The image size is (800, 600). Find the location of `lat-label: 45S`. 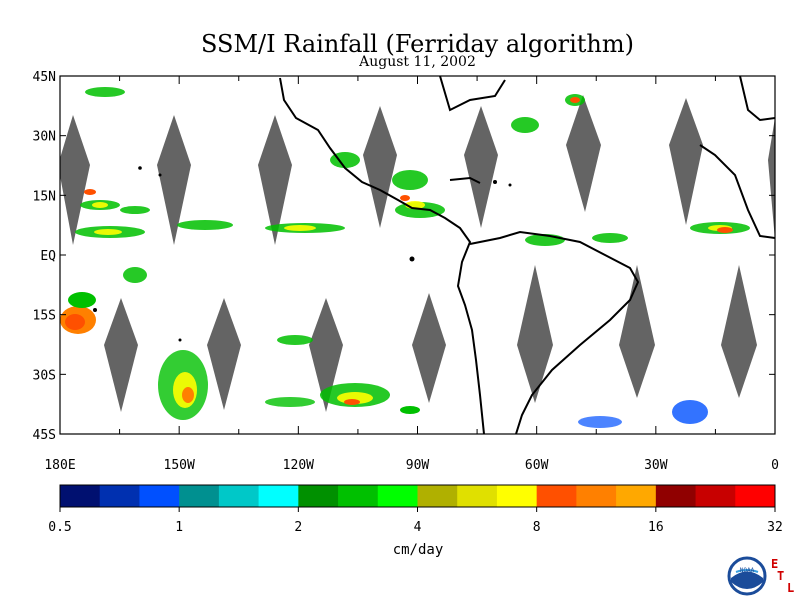

lat-label: 45S is located at coordinates (44, 435).